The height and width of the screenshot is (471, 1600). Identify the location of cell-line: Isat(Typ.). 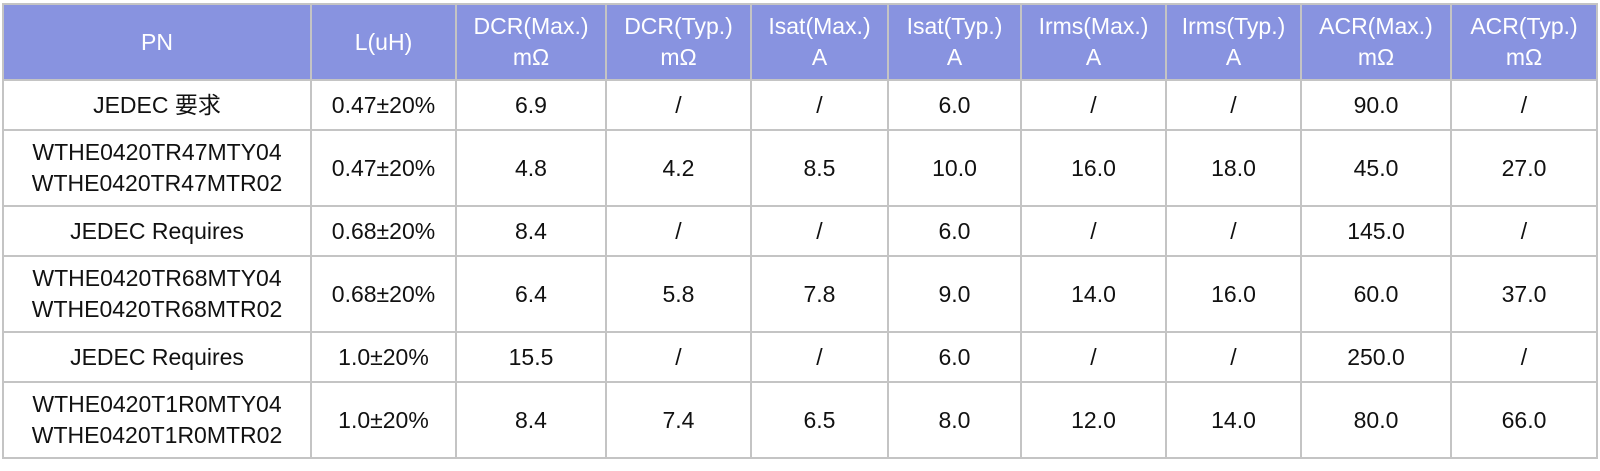
(954, 26).